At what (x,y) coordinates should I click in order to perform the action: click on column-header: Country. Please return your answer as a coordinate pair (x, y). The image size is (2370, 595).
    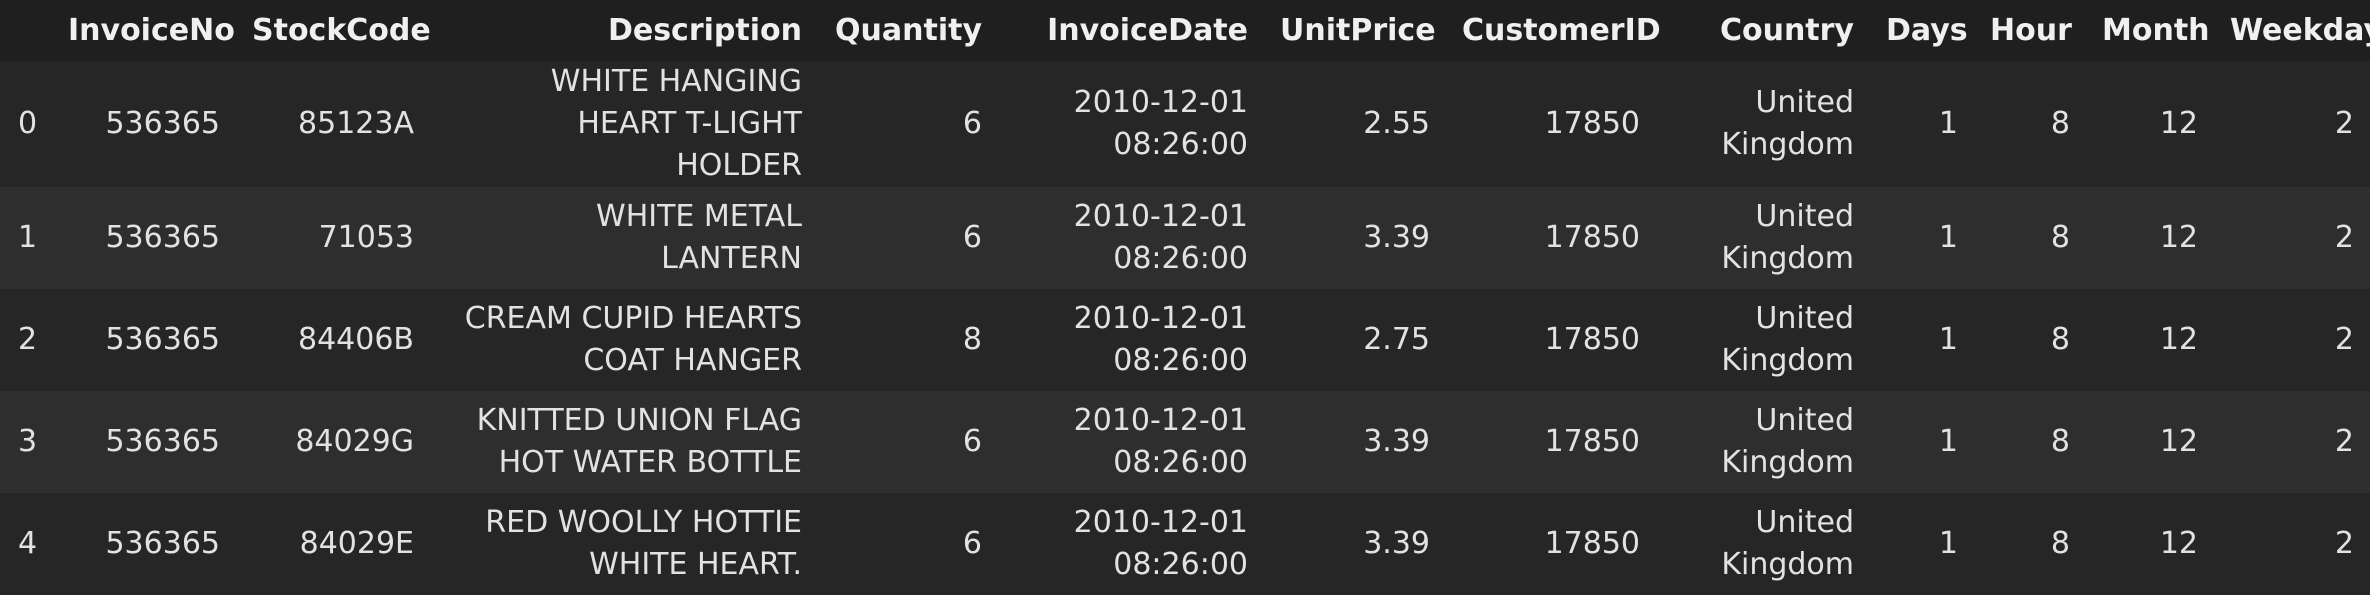
    Looking at the image, I should click on (1763, 30).